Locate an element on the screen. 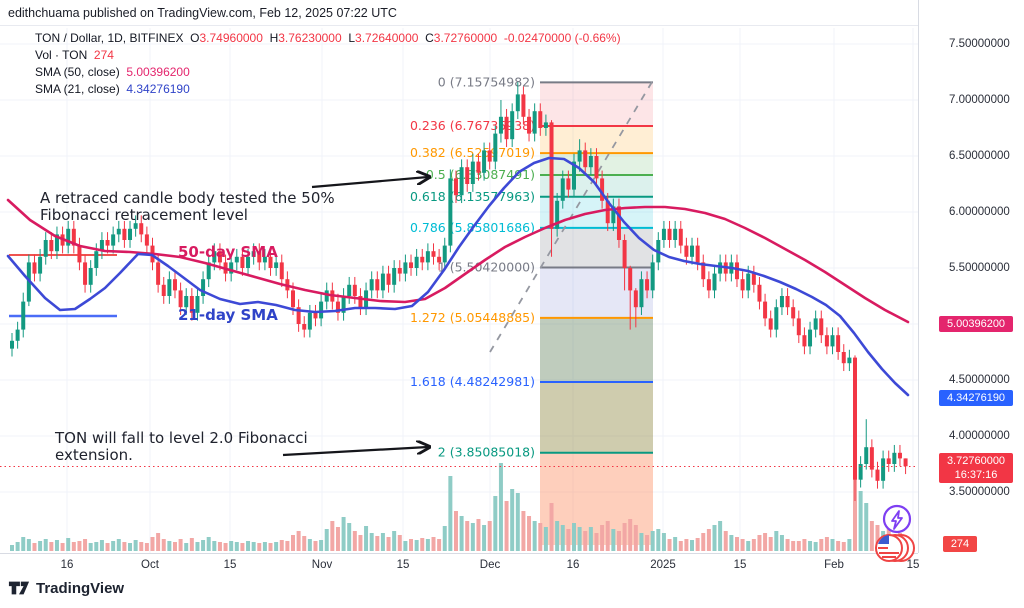 Image resolution: width=1024 pixels, height=608 pixels. fib-level-label: 0.236 (6.76735938) is located at coordinates (472, 125).